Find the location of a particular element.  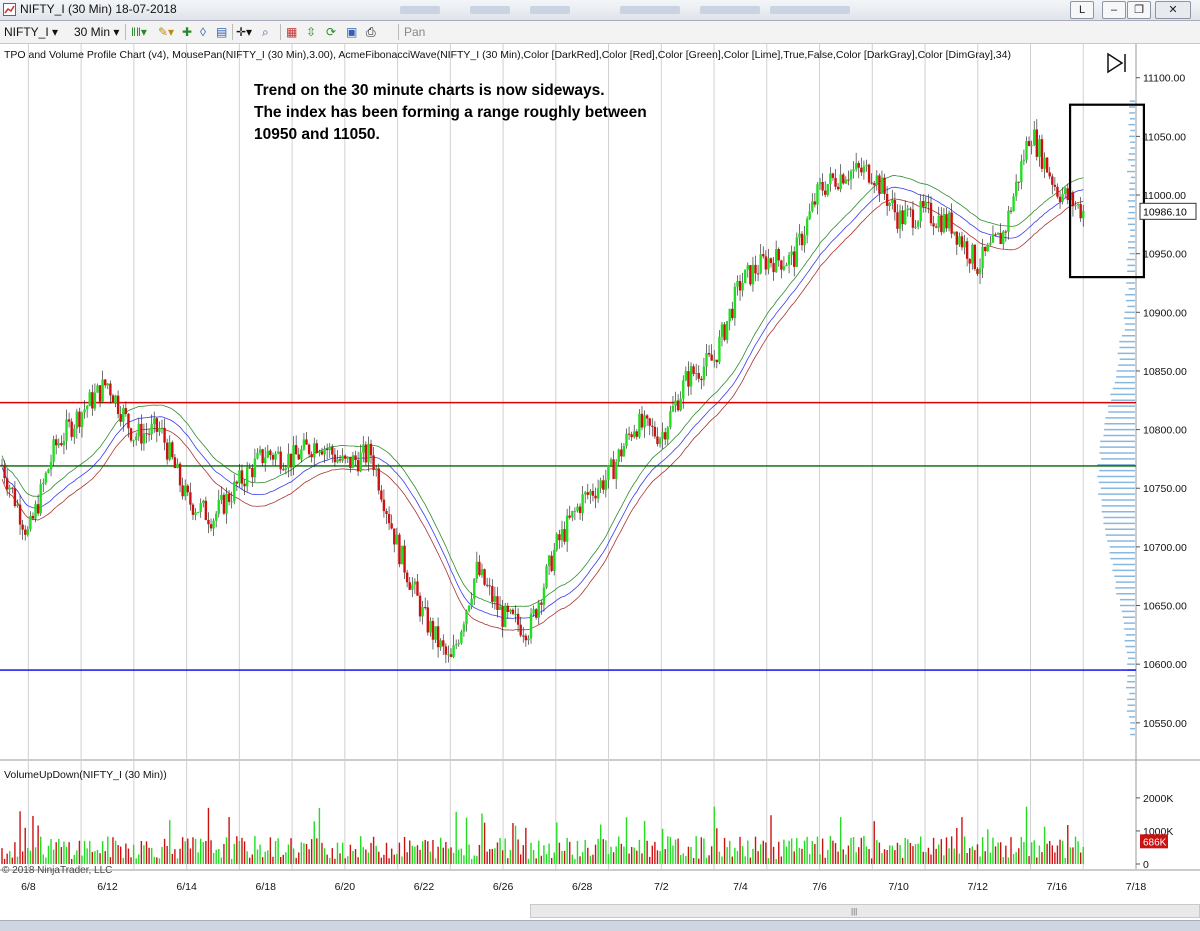

time-tick-label: 7/12 is located at coordinates (978, 887).